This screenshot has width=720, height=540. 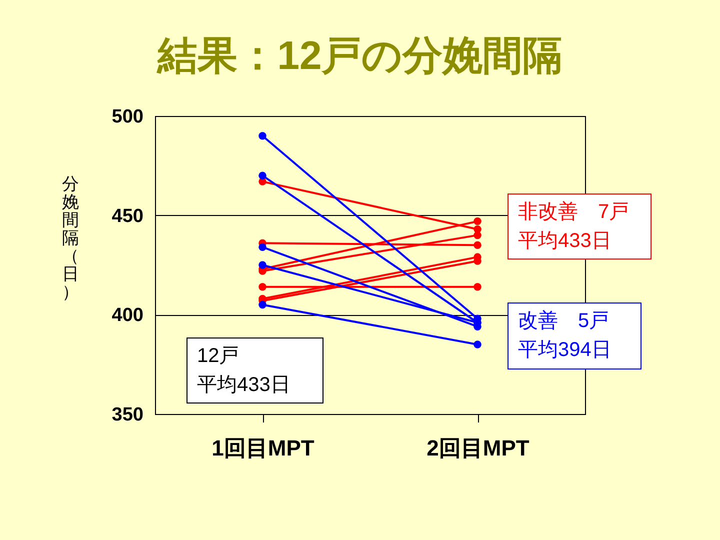 What do you see at coordinates (263, 448) in the screenshot?
I see `x-tick-label: 1回目MPT` at bounding box center [263, 448].